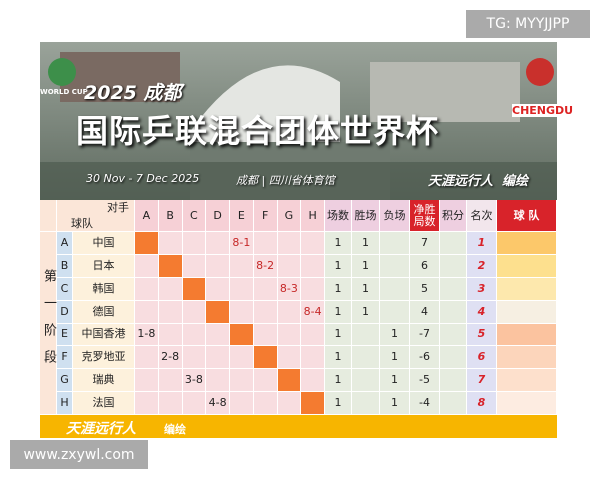 The image size is (600, 480). Describe the element at coordinates (104, 358) in the screenshot. I see `team-name: 克罗地亚` at that location.